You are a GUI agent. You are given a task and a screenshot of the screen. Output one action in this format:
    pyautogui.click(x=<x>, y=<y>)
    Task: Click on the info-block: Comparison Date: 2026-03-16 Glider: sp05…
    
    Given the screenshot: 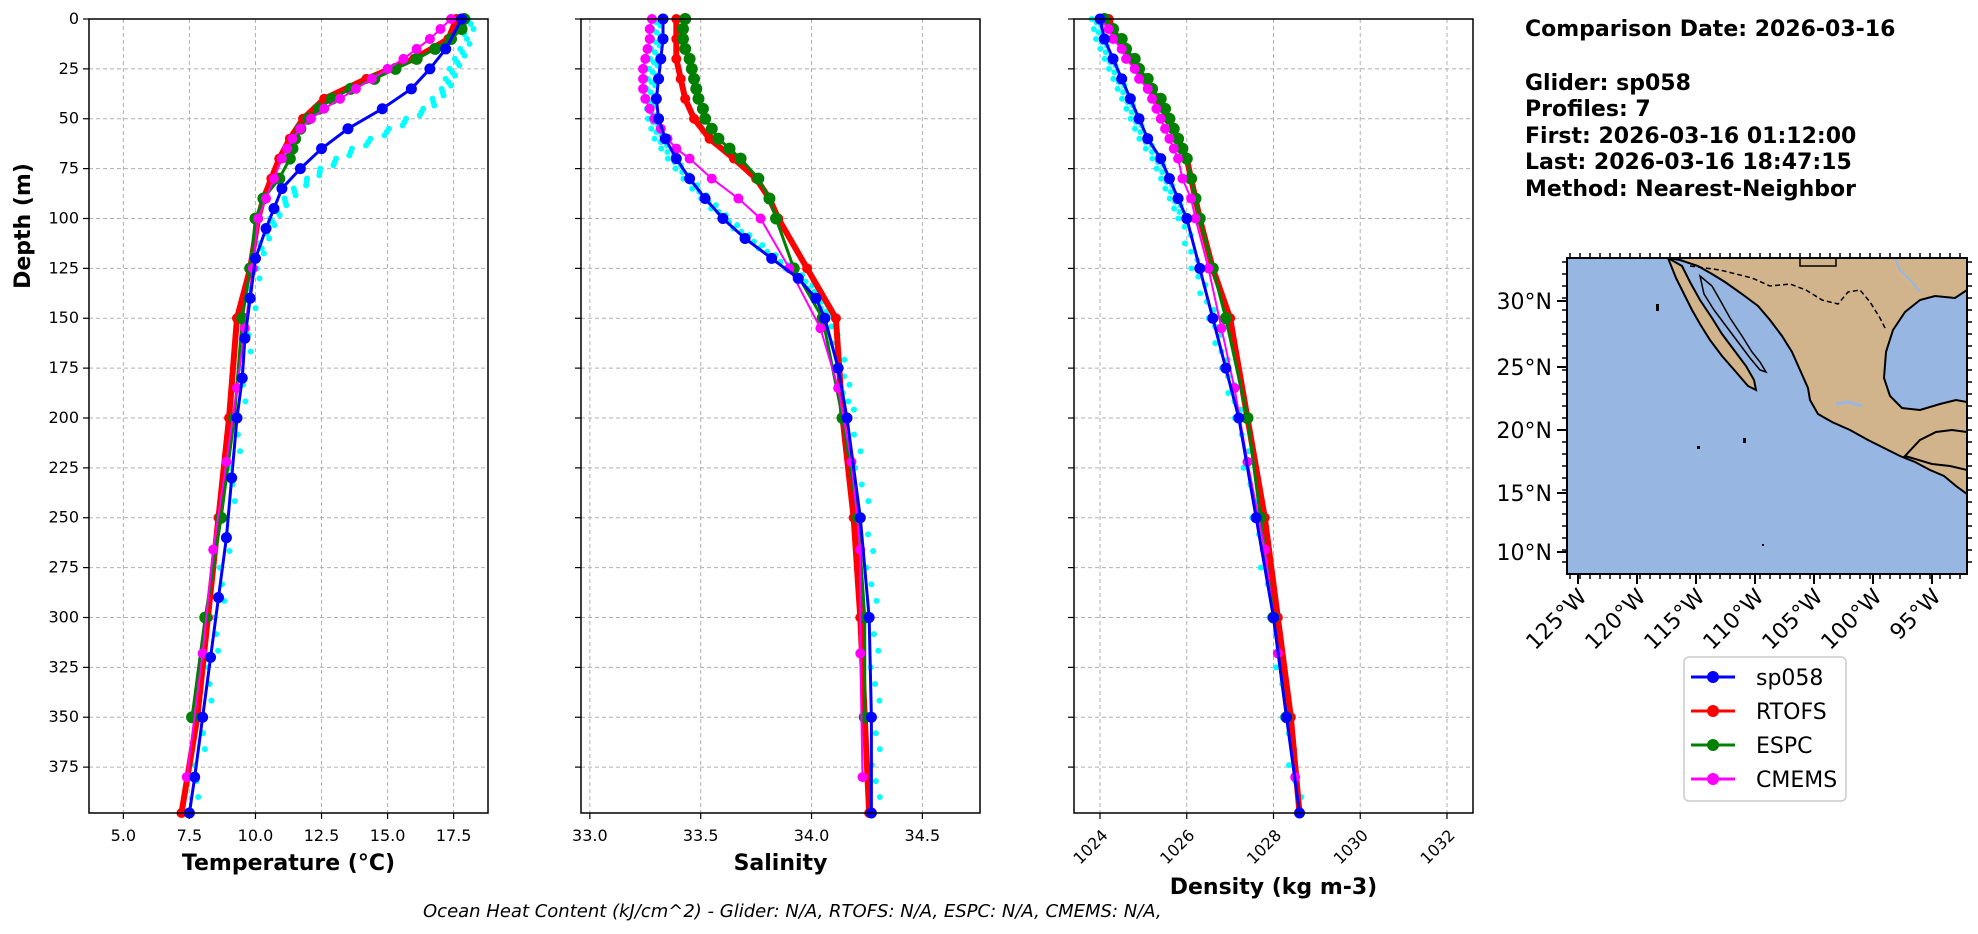 What is the action you would take?
    pyautogui.click(x=1710, y=109)
    